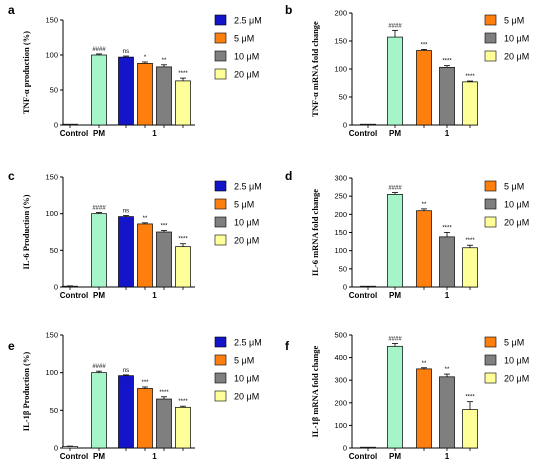  I want to click on panel-letter: f, so click(287, 346).